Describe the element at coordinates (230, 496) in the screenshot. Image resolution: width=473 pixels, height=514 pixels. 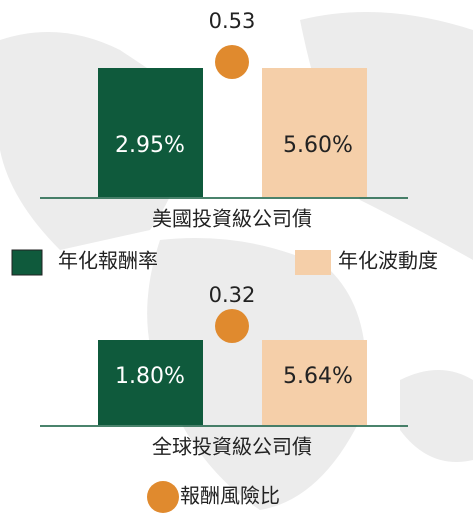
I see `legend-label: 報酬風險比` at that location.